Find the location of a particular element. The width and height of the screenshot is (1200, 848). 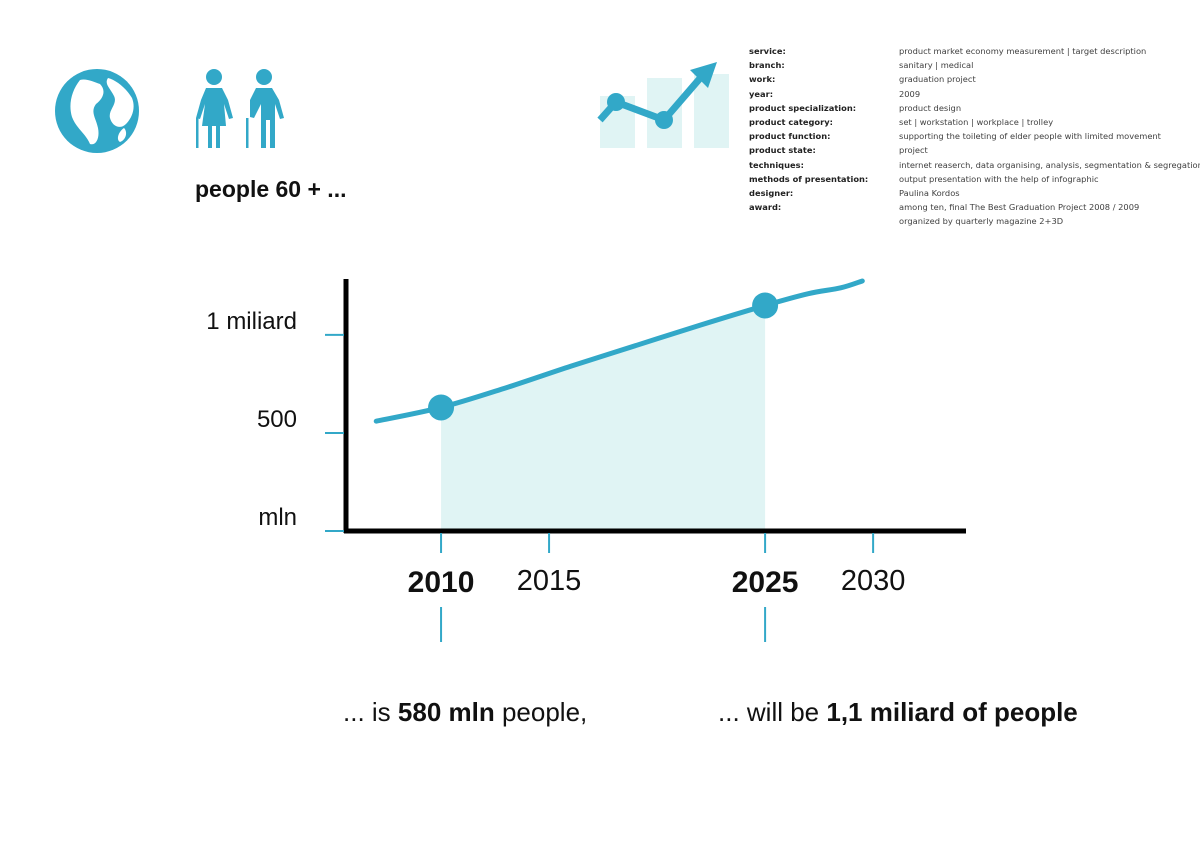

caption-2025-value: 1,1 miliard of people is located at coordinates (952, 712).